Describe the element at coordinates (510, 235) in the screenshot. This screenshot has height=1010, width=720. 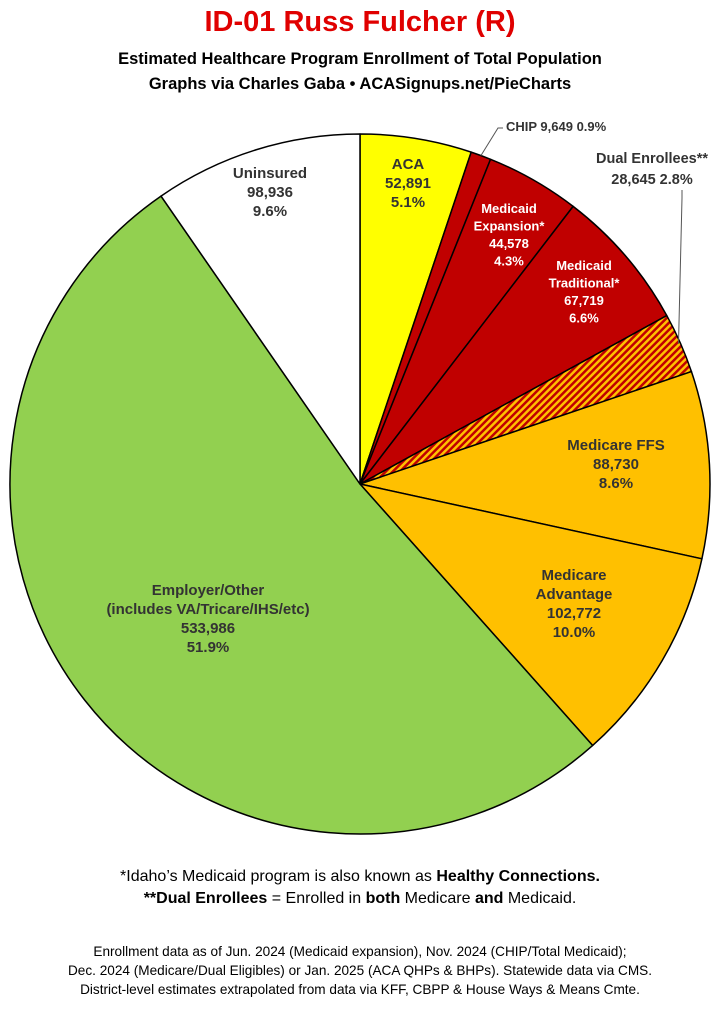
I see `slice-label-medicaid-expansion: Medicaid Expansion* 44,578 4.3%` at that location.